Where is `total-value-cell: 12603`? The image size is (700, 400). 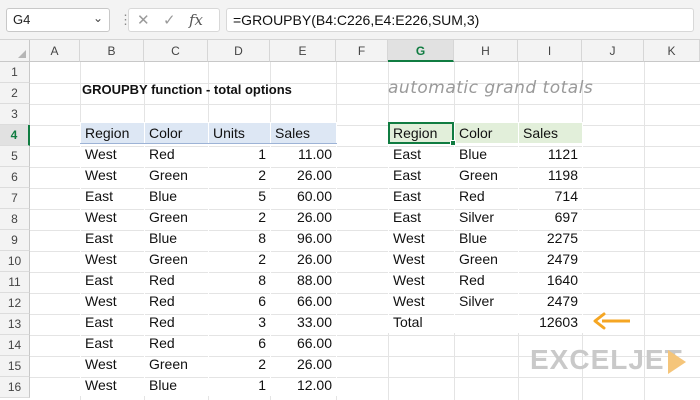 total-value-cell: 12603 is located at coordinates (550, 322).